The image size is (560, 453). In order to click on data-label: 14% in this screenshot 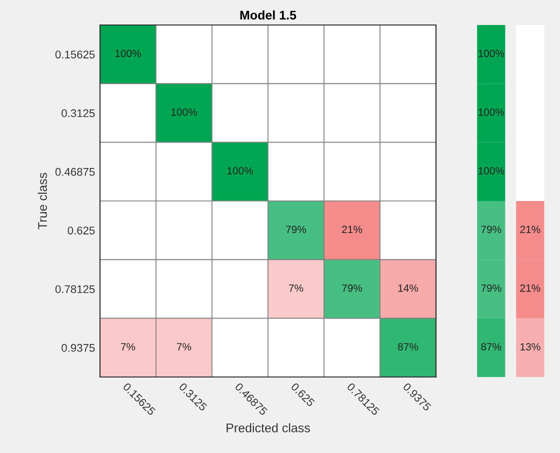, I will do `click(408, 288)`.